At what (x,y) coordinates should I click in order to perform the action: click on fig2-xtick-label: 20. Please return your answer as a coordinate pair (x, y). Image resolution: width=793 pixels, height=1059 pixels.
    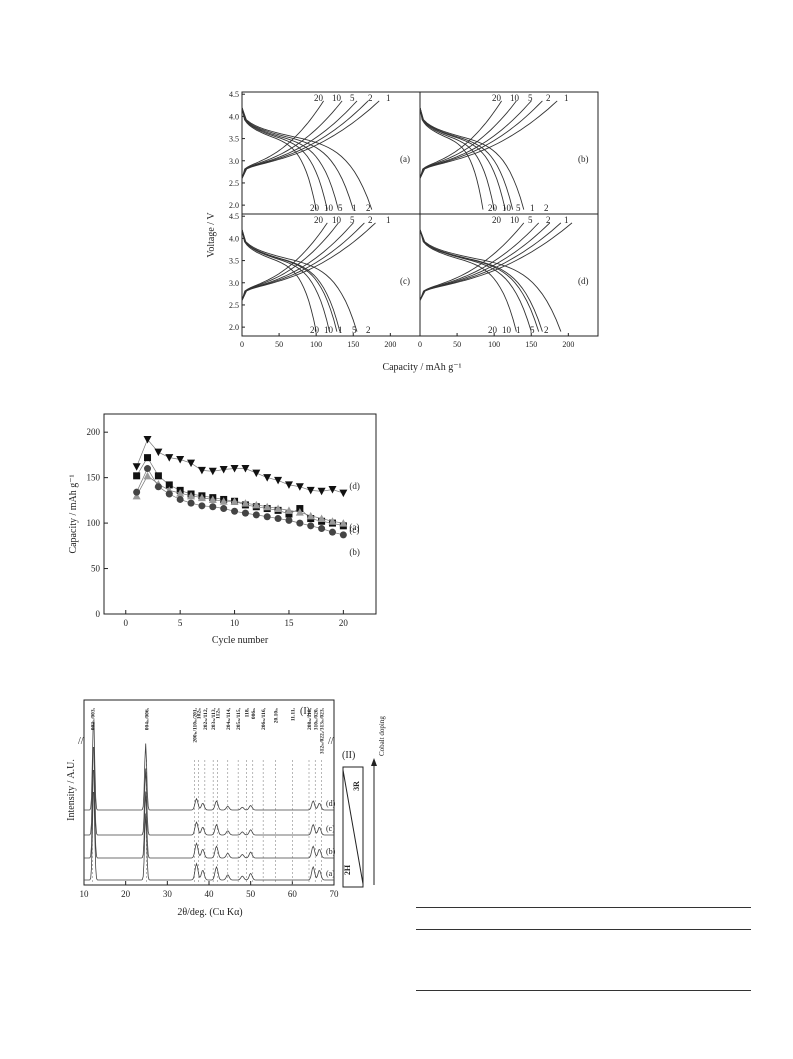
    Looking at the image, I should click on (344, 623).